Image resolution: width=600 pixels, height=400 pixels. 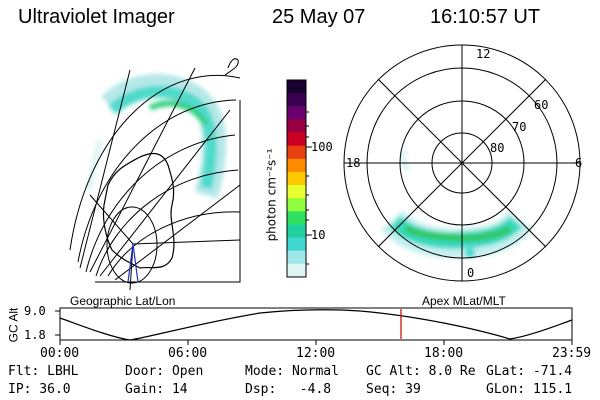 I want to click on status-dsp: Dsp: -4.8, so click(x=288, y=389).